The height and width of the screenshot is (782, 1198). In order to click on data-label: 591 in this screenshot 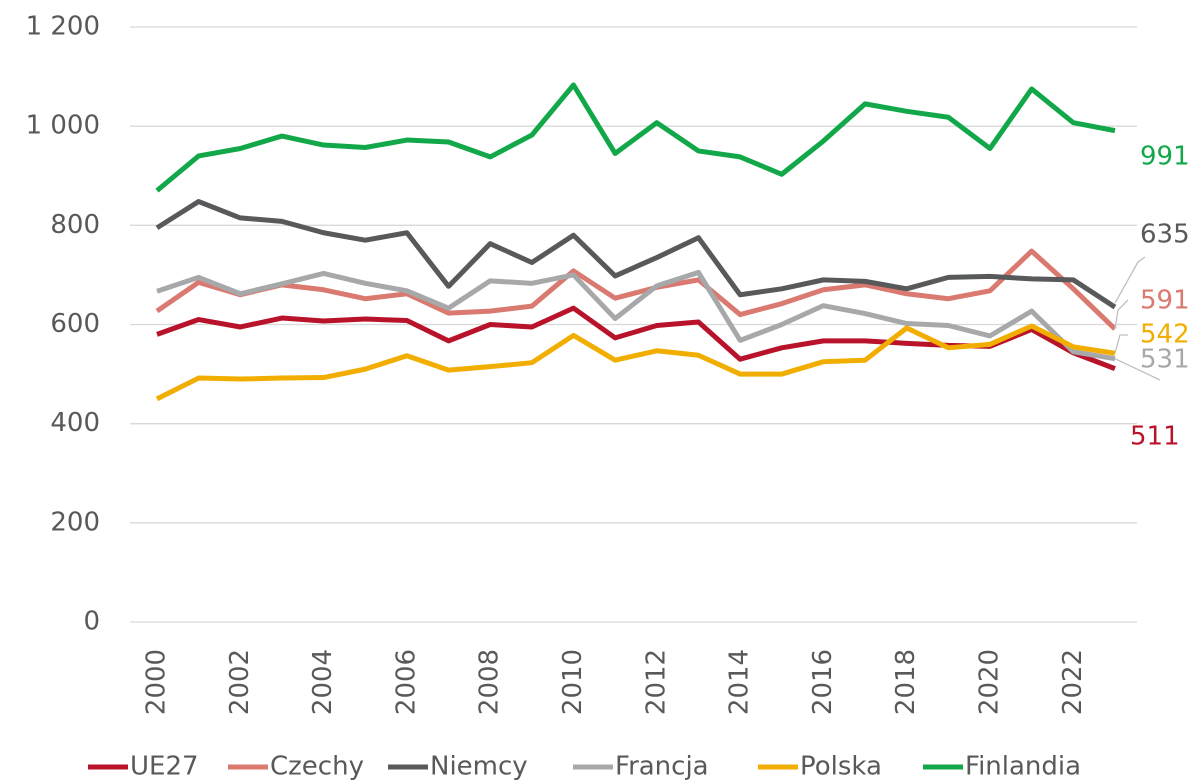, I will do `click(1165, 301)`.